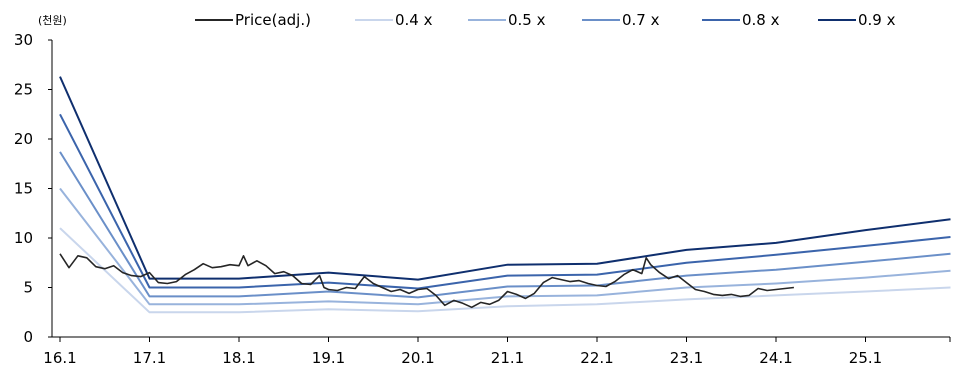 The width and height of the screenshot is (957, 372). I want to click on legend-label: 0.8 x, so click(761, 20).